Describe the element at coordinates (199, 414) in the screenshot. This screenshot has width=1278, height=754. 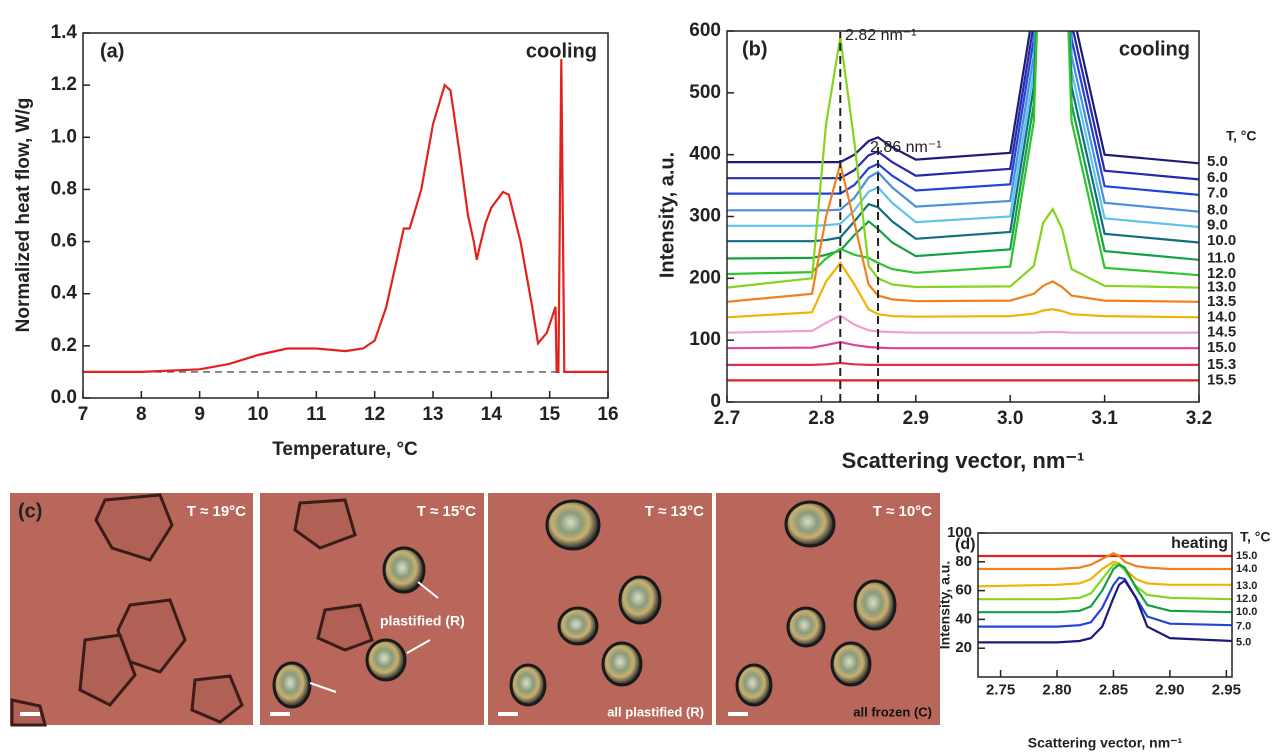
I see `x-tick-label: 9` at that location.